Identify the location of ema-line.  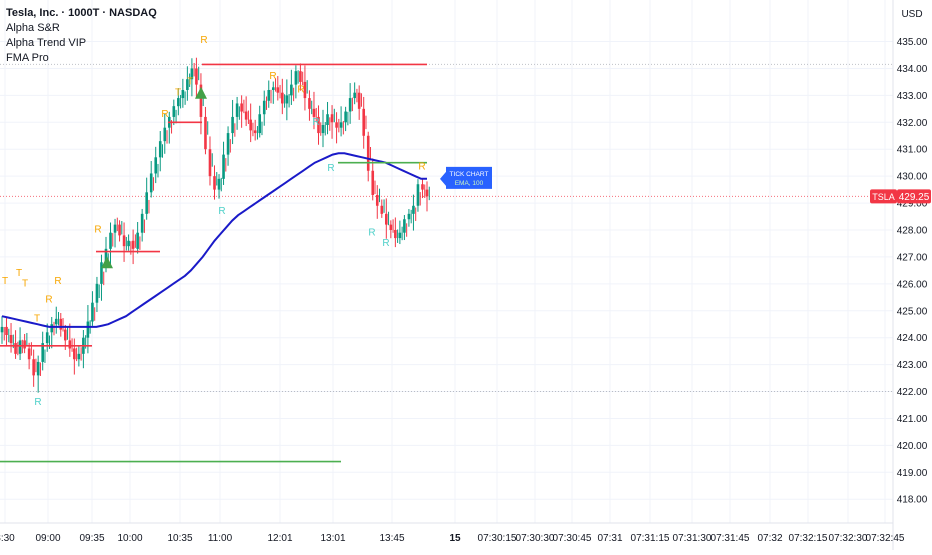
(214, 240).